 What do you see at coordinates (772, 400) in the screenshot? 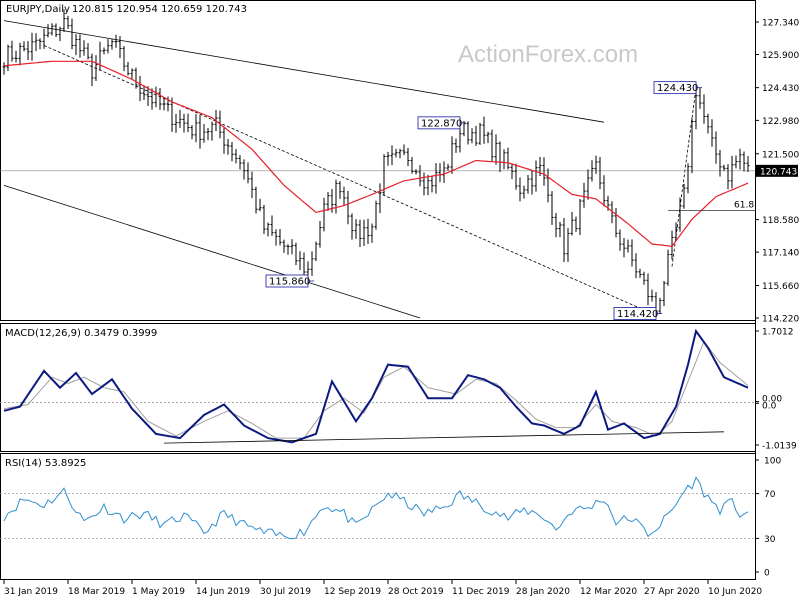
I see `macd-tick-label: 0.00` at bounding box center [772, 400].